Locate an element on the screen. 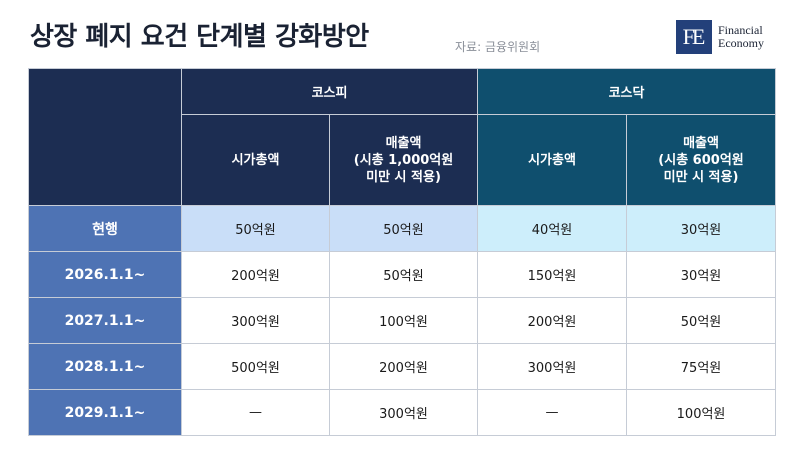 The image size is (800, 450). table-row: 2029.1.1~ — 300억원 — 100억원 is located at coordinates (402, 412).